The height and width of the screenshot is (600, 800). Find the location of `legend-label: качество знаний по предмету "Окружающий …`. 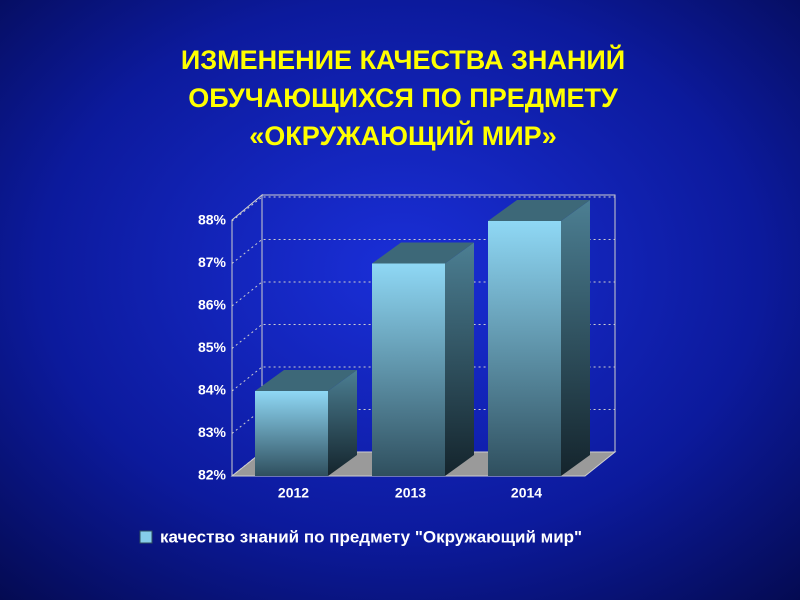

legend-label: качество знаний по предмету "Окружающий … is located at coordinates (371, 536).